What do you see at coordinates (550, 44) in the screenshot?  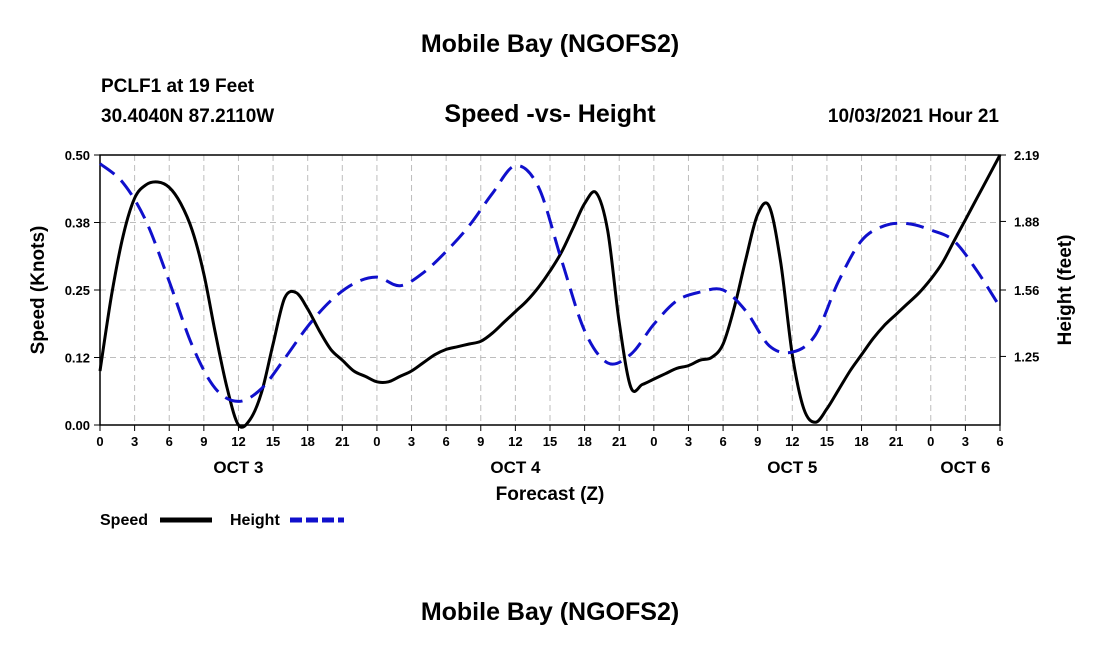 I see `page-title: Mobile Bay (NGOFS2)` at bounding box center [550, 44].